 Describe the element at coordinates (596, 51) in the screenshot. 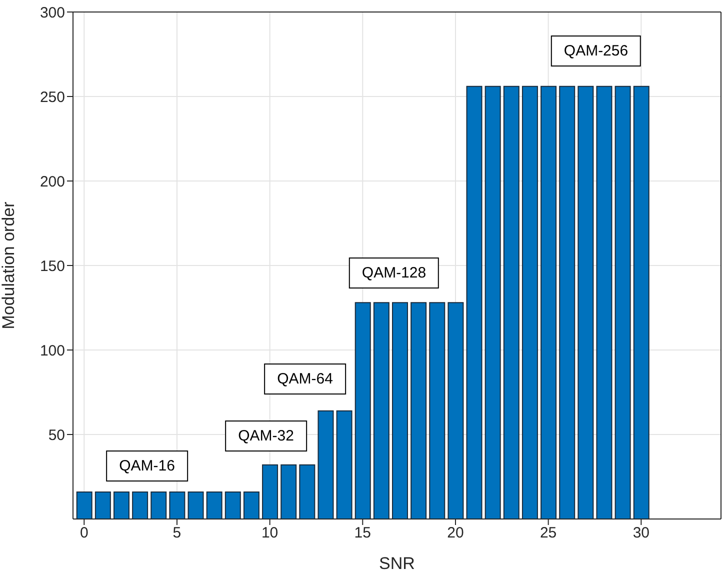

I see `text-box: QAM-256` at that location.